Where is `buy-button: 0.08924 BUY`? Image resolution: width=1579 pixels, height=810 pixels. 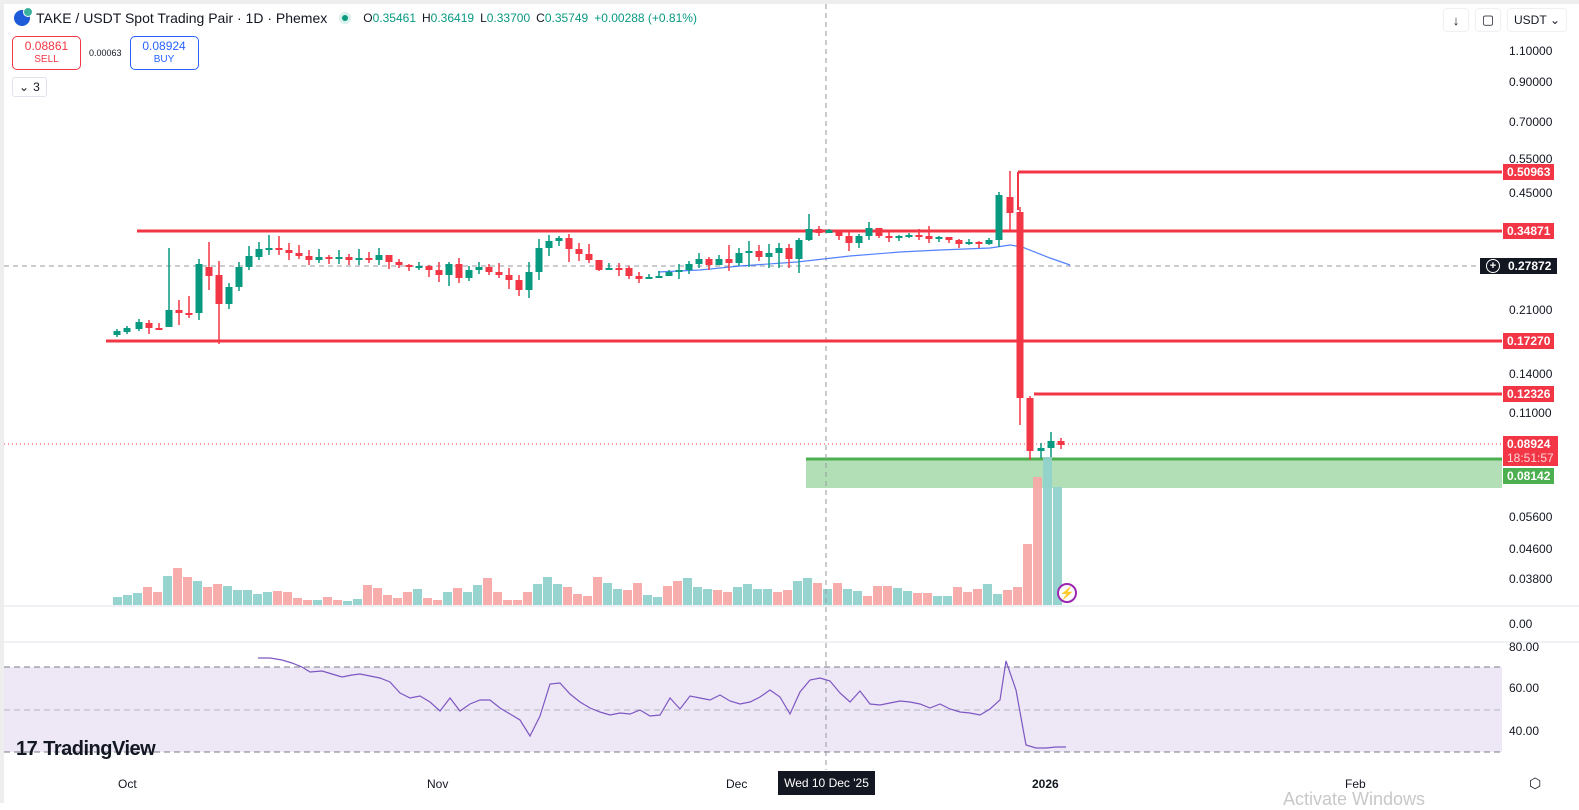
buy-button: 0.08924 BUY is located at coordinates (164, 53).